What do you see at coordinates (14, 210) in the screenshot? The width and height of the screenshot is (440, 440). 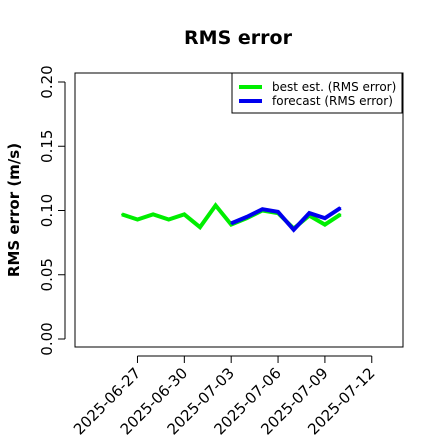 I see `y-axis-label: RMS error (m/s)` at bounding box center [14, 210].